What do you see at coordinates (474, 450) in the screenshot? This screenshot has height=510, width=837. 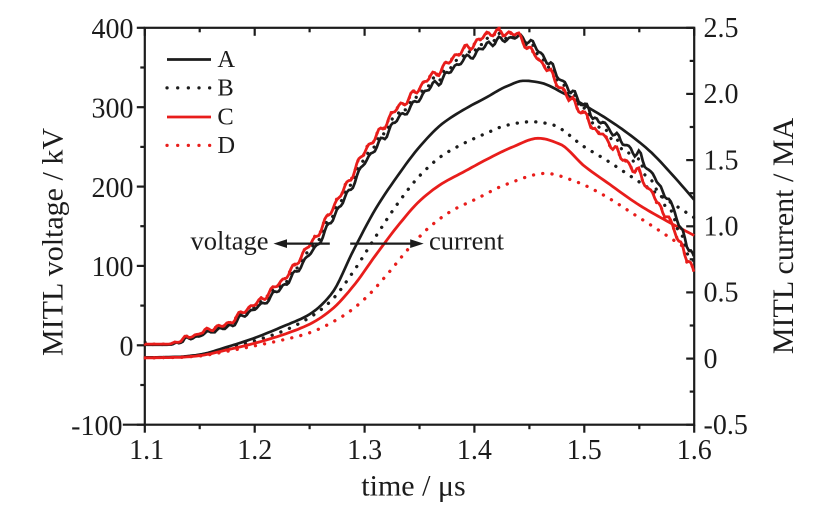 I see `svg-text: 1.4` at bounding box center [474, 450].